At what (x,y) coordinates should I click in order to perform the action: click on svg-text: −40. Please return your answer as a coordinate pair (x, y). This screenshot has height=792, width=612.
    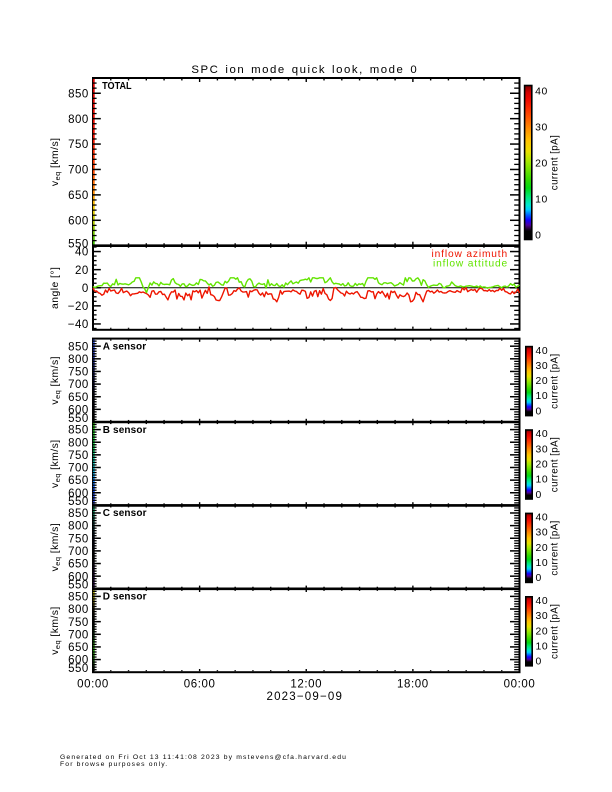
    Looking at the image, I should click on (78, 325).